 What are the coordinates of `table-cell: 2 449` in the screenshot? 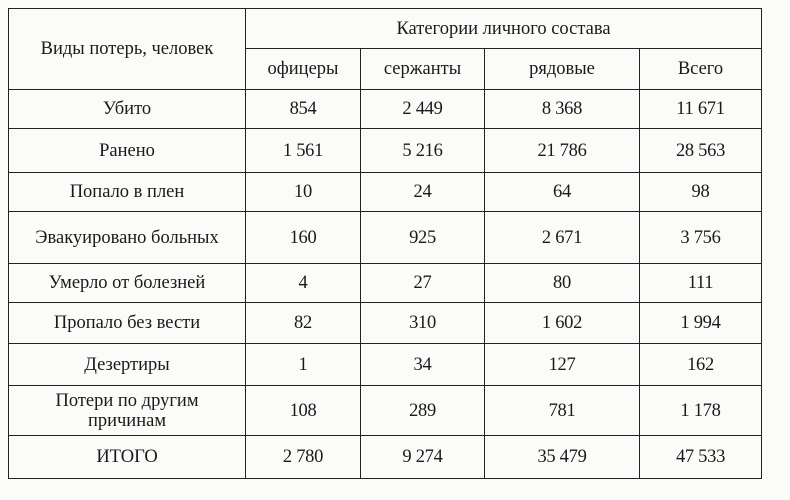 It's located at (422, 109).